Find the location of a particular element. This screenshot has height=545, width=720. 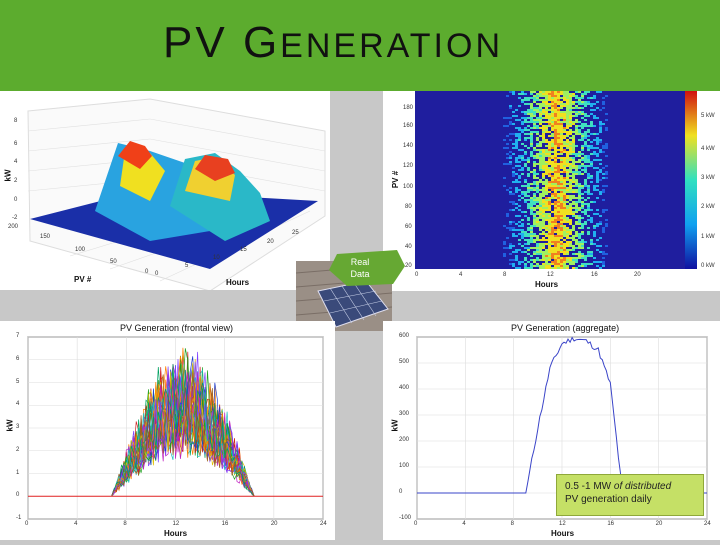

frontal-chart is located at coordinates (175, 428).